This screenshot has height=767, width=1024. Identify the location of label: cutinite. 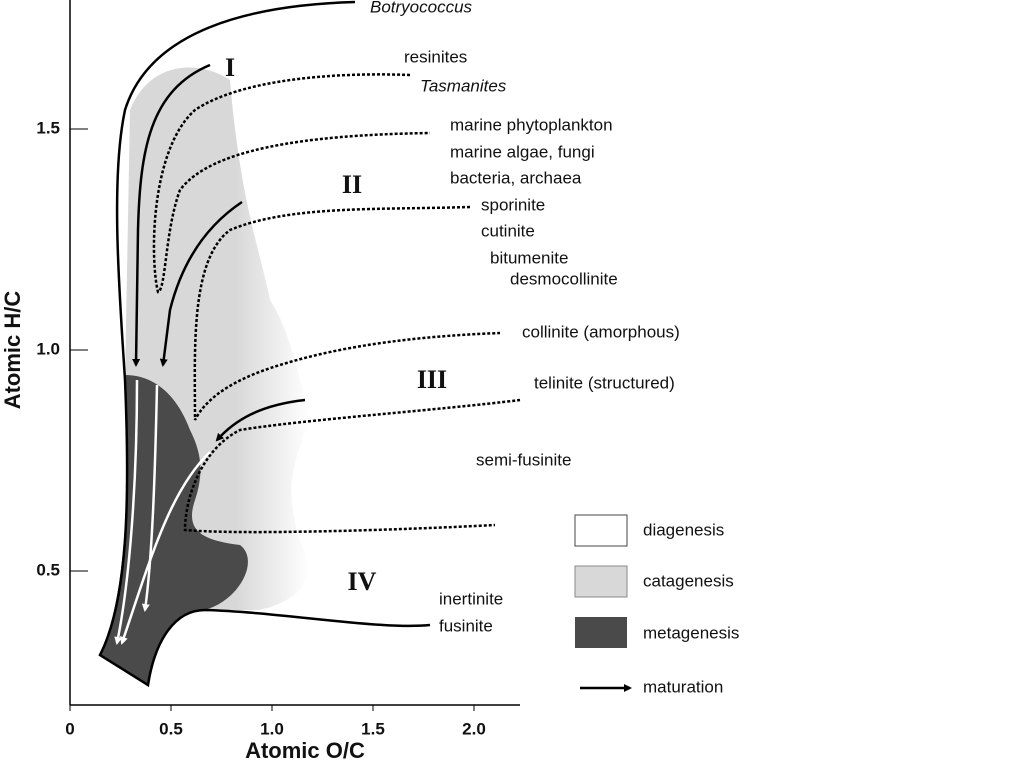
(508, 230).